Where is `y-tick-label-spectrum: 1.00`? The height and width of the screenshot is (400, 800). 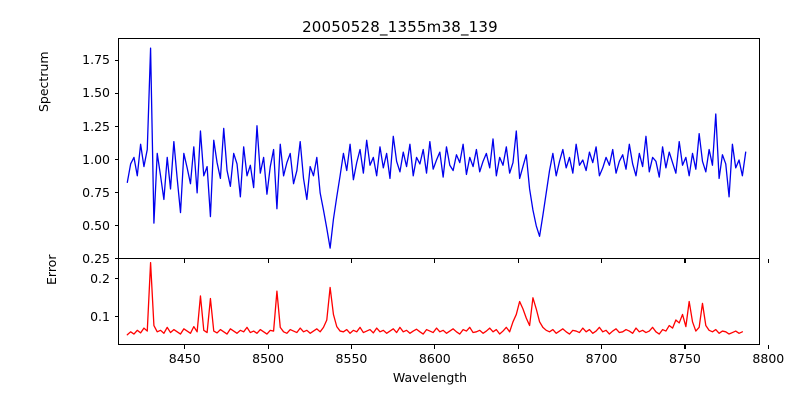
y-tick-label-spectrum: 1.00 is located at coordinates (96, 159).